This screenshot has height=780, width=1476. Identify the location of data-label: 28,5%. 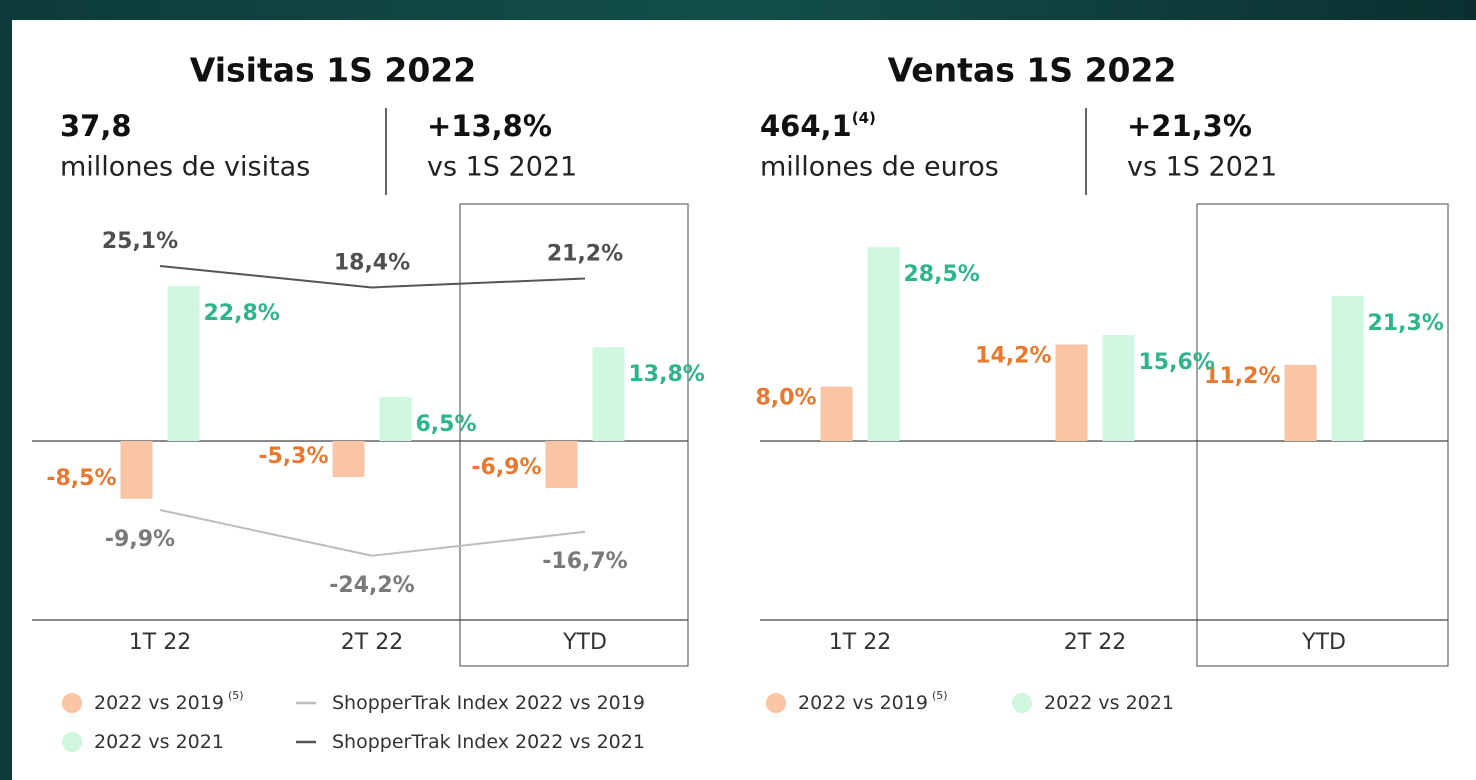
(942, 274).